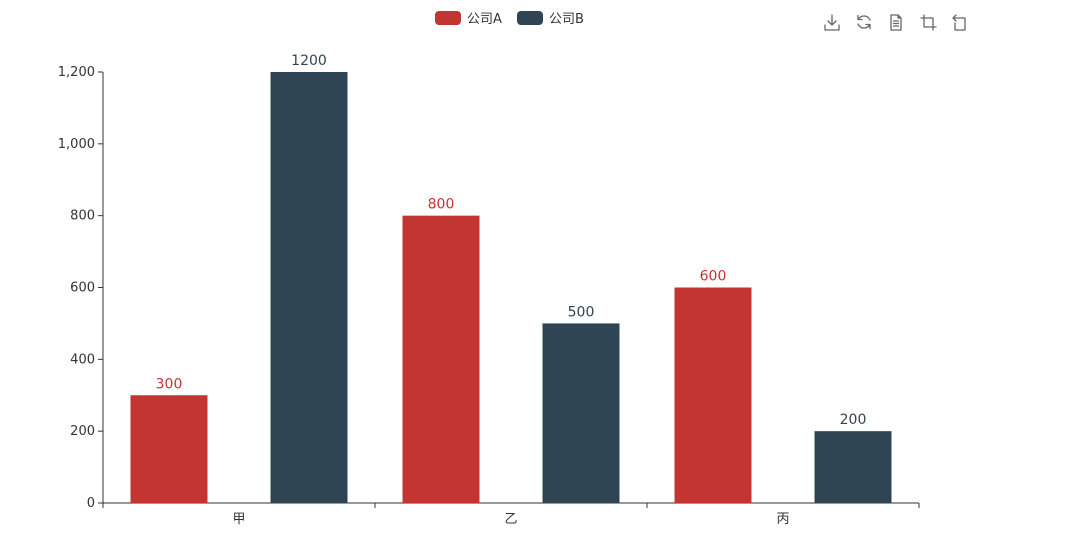 Image resolution: width=1071 pixels, height=555 pixels. What do you see at coordinates (928, 22) in the screenshot?
I see `zoom-icon` at bounding box center [928, 22].